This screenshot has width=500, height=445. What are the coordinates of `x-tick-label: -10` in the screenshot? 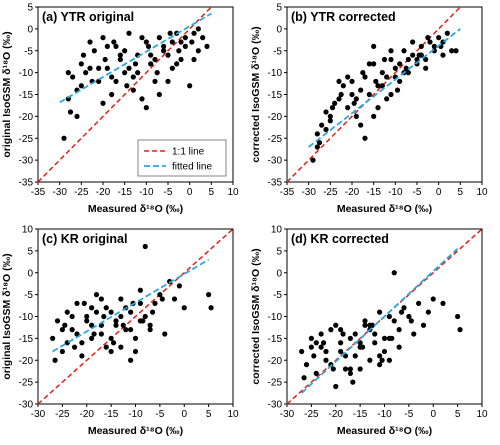 It's located at (135, 414).